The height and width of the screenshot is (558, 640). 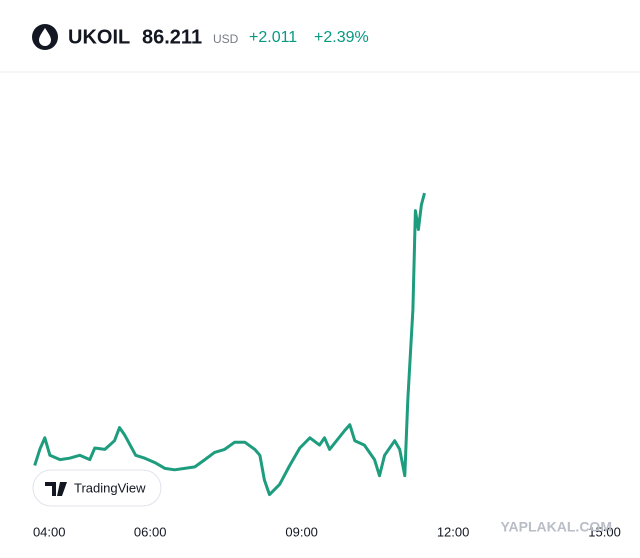 What do you see at coordinates (557, 527) in the screenshot?
I see `watermark: YAPLAKAL.COM` at bounding box center [557, 527].